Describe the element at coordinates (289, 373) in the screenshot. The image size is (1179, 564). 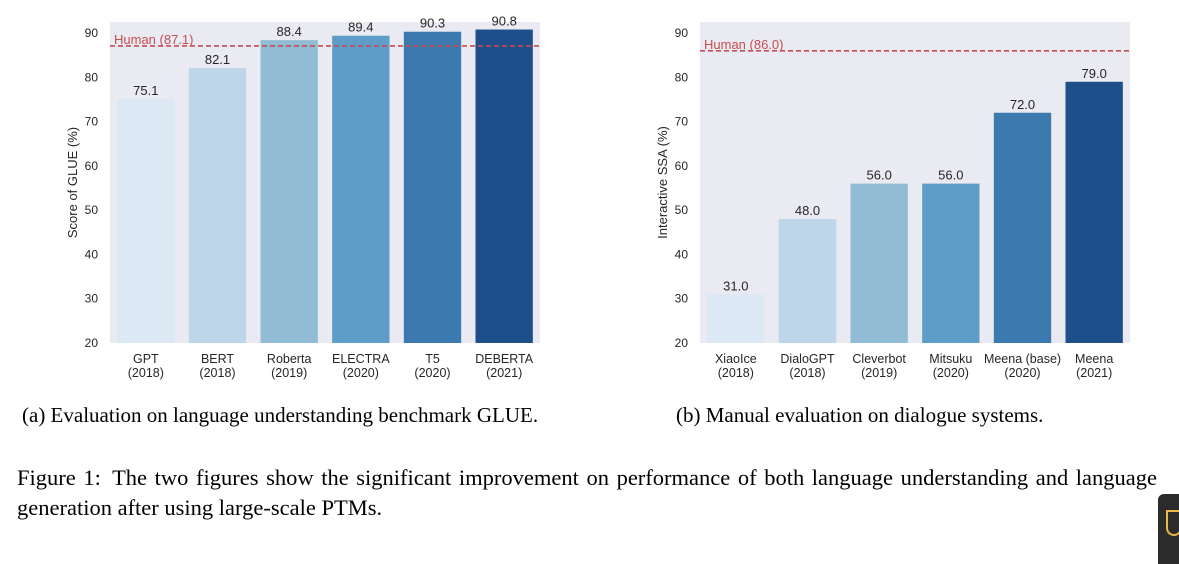
I see `chart0-x-tick-year: (2019)` at that location.